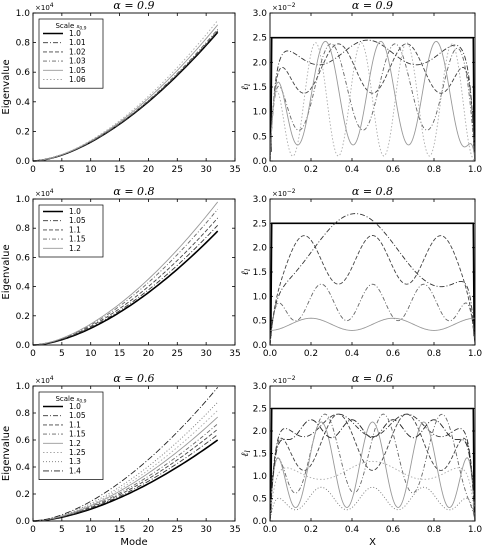 Image resolution: width=486 pixels, height=550 pixels. What do you see at coordinates (393, 354) in the screenshot?
I see `row2-right-xtick-label: 0.6` at bounding box center [393, 354].